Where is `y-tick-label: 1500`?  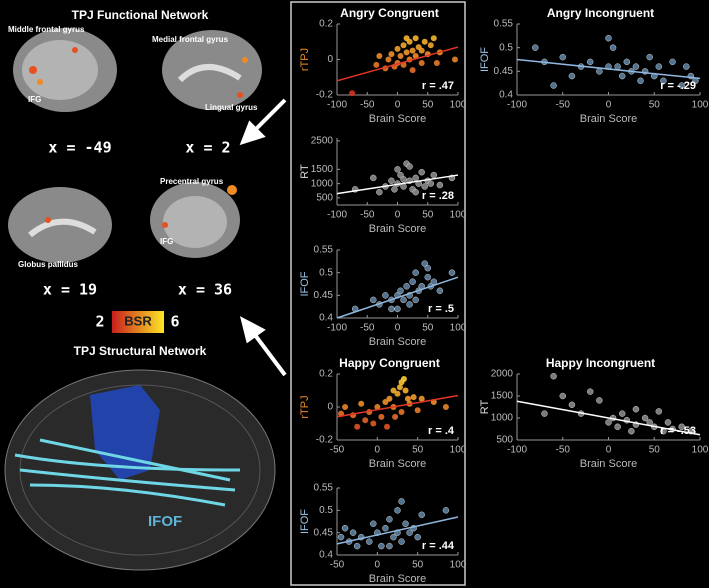 y-tick-label: 1500 is located at coordinates (322, 169).